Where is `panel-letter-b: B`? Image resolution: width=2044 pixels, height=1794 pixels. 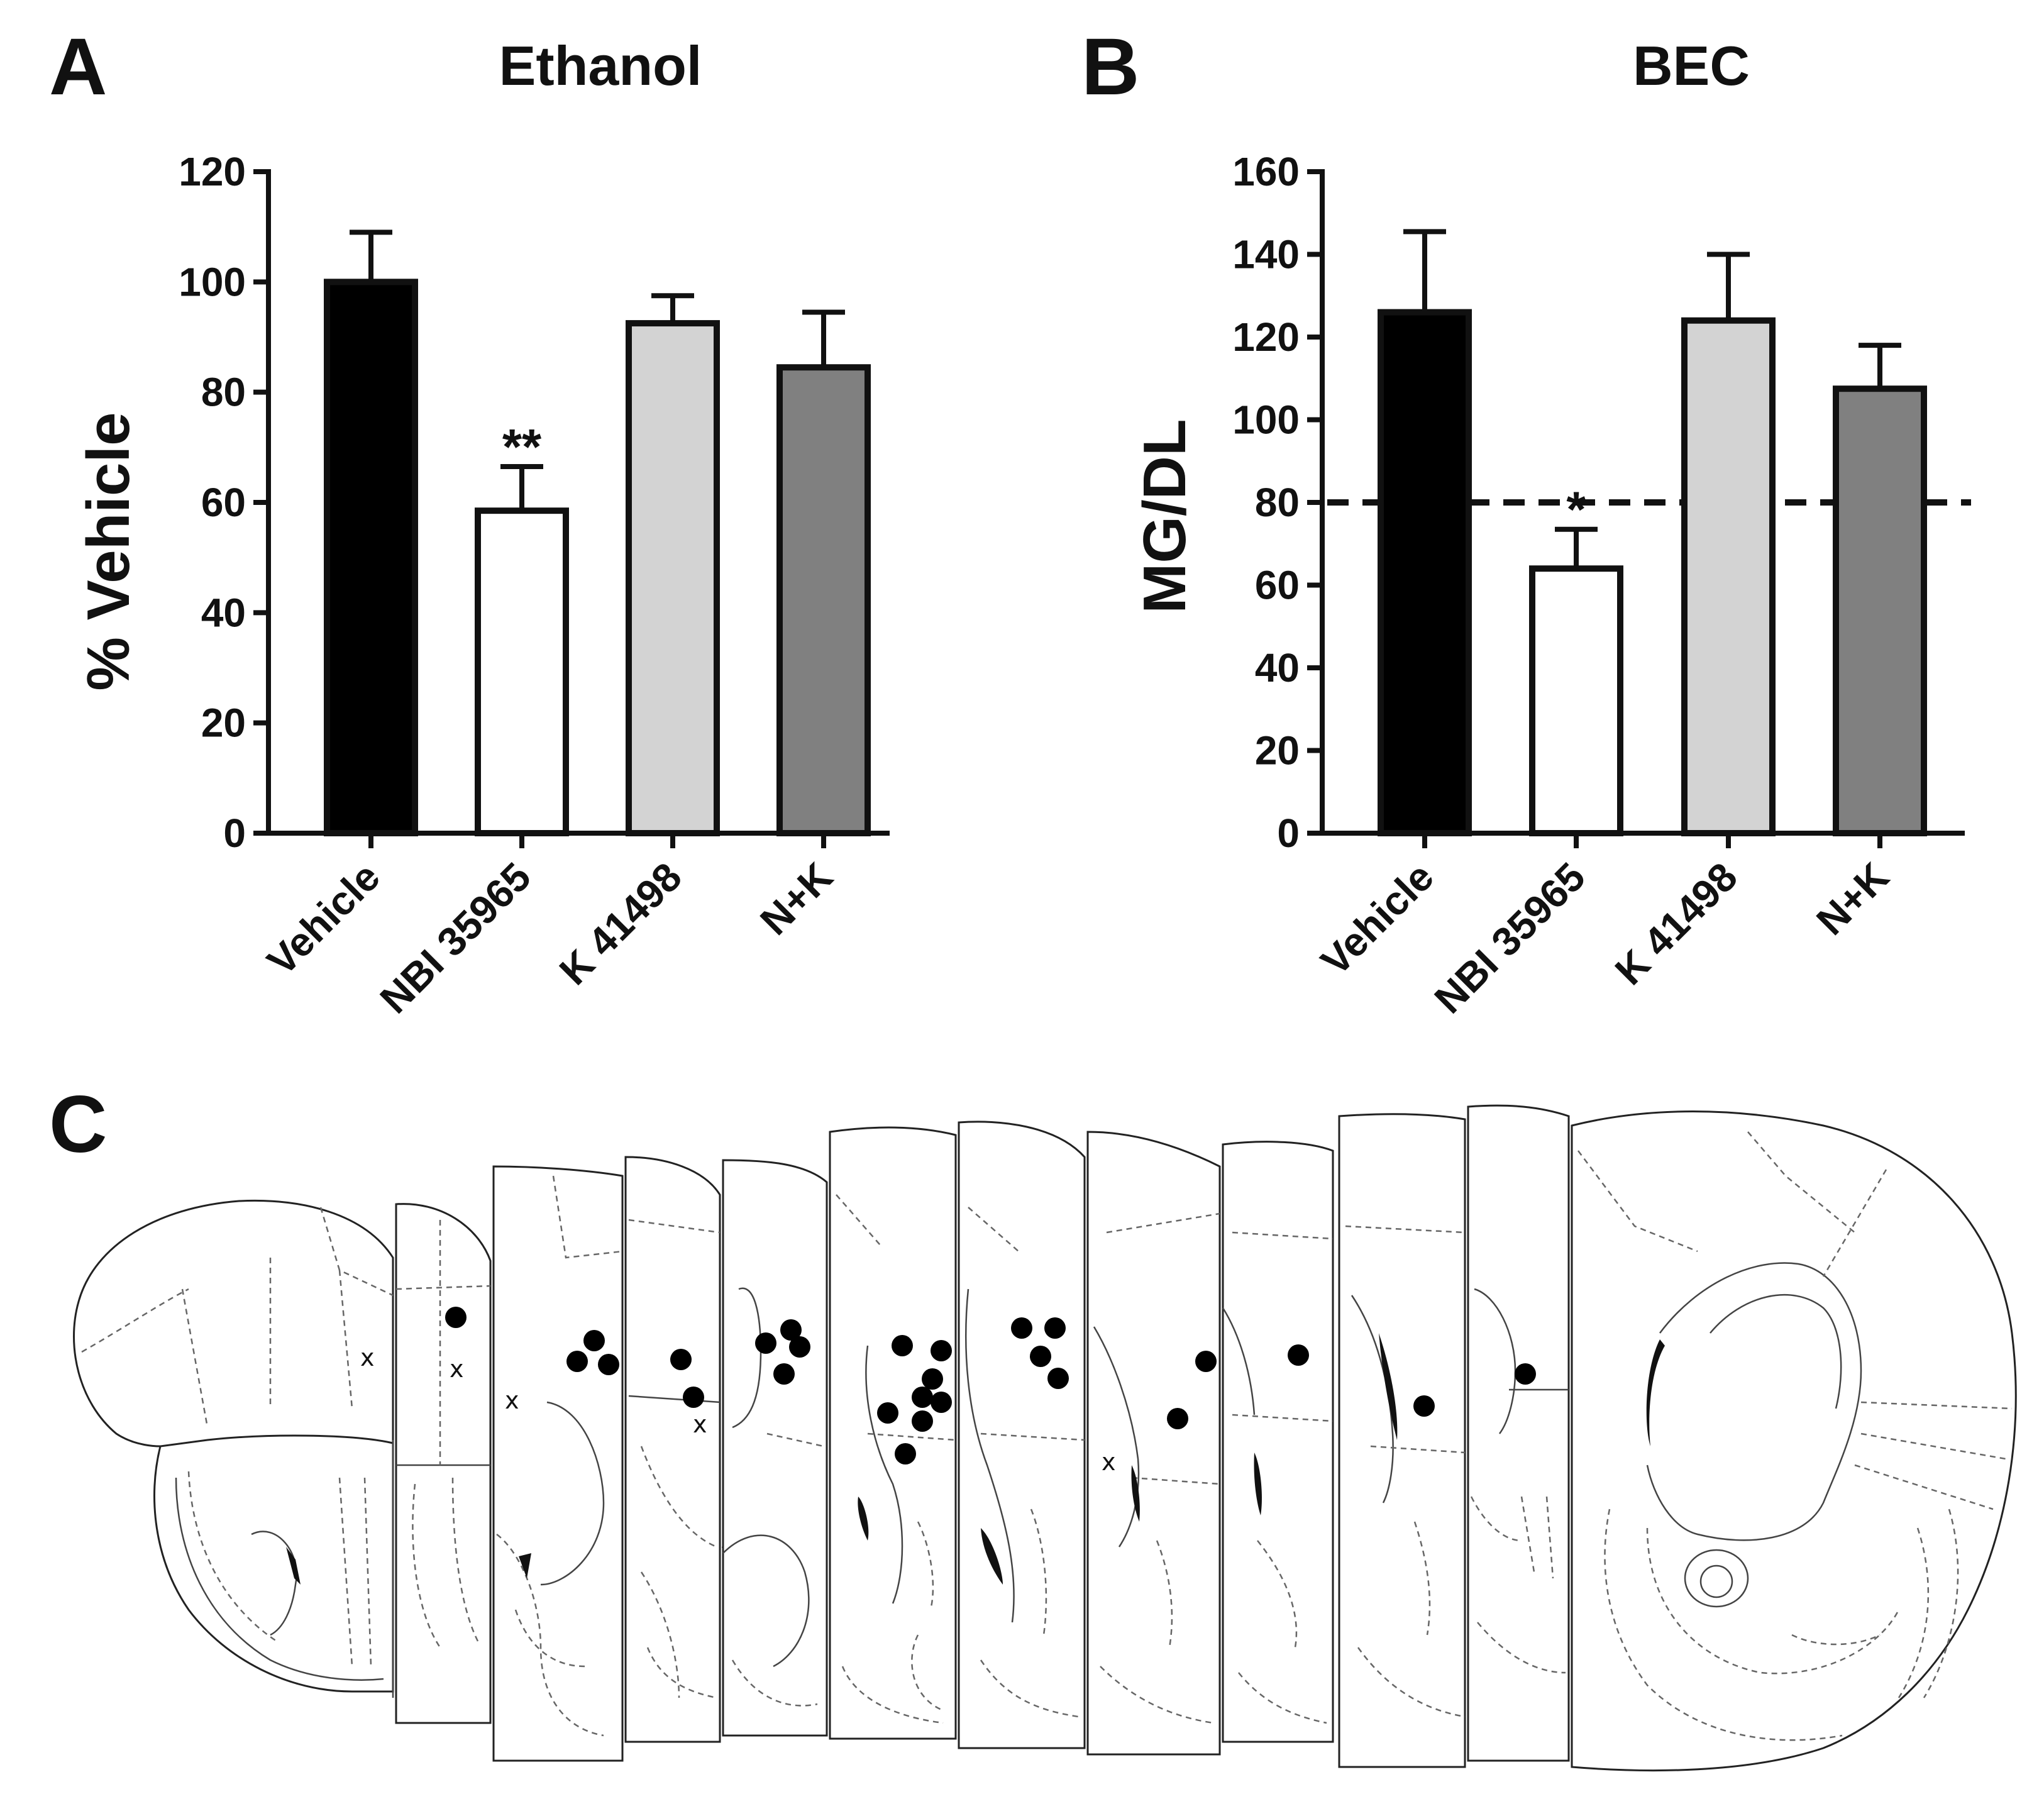
panel-letter-b: B is located at coordinates (1110, 67).